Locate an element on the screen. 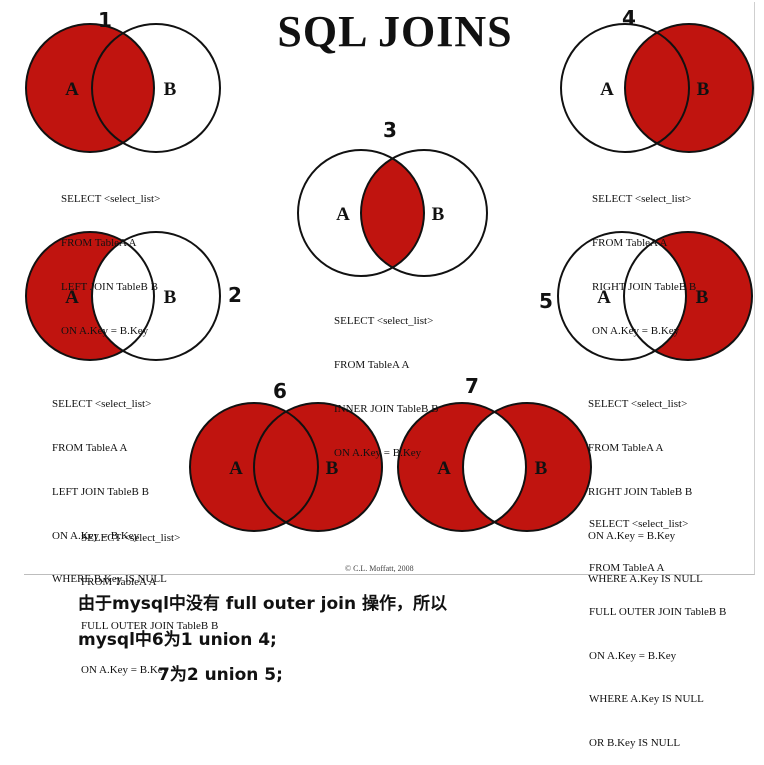 The width and height of the screenshot is (764, 765). intersection-fill is located at coordinates (392, 213).